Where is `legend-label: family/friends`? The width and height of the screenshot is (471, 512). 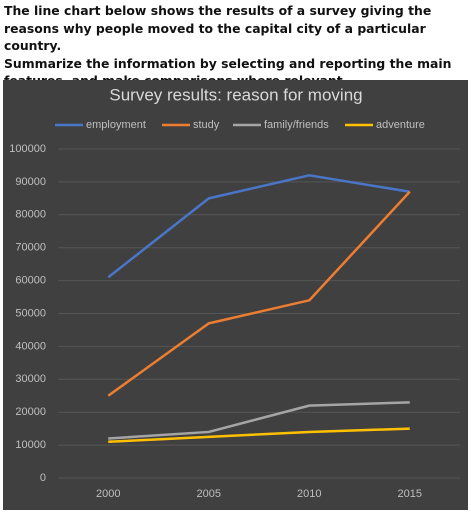 legend-label: family/friends is located at coordinates (296, 125).